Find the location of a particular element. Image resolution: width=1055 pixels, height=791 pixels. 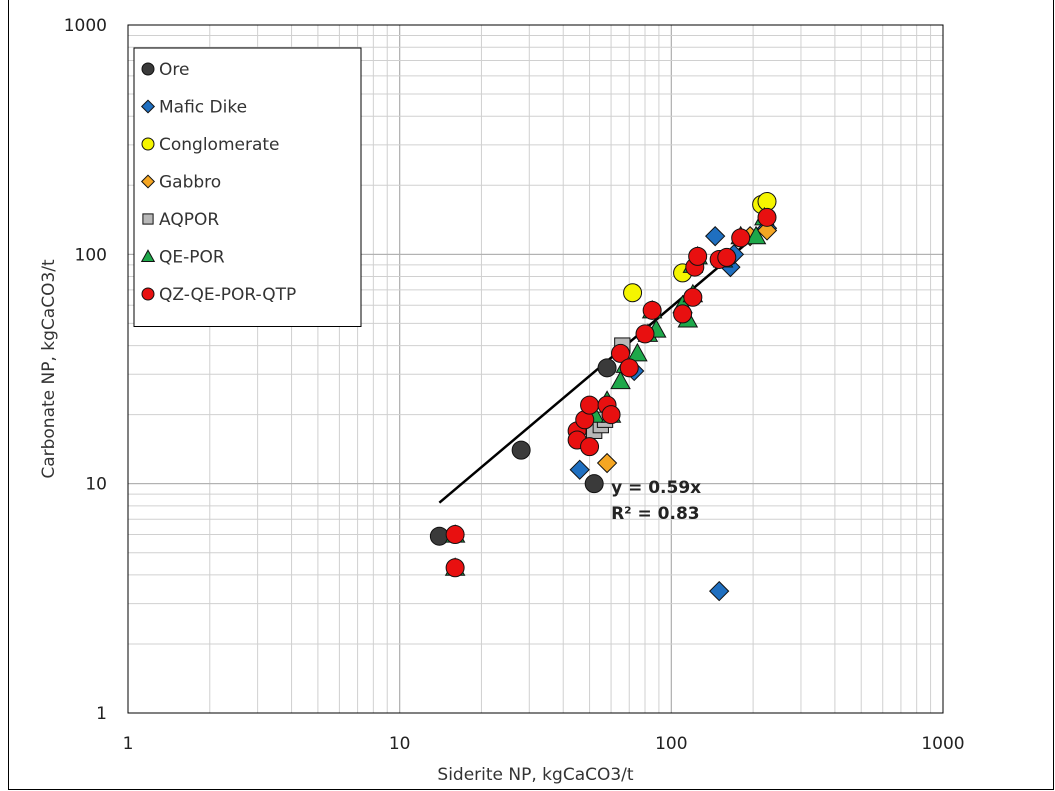

legend-box is located at coordinates (247, 187).